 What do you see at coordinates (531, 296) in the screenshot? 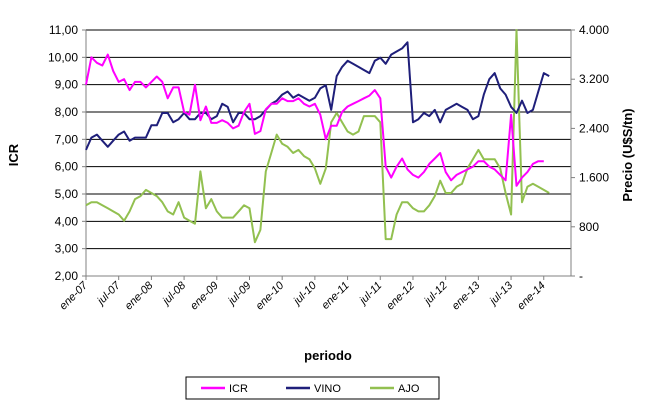
I see `x-tick-label: ene-14` at bounding box center [531, 296].